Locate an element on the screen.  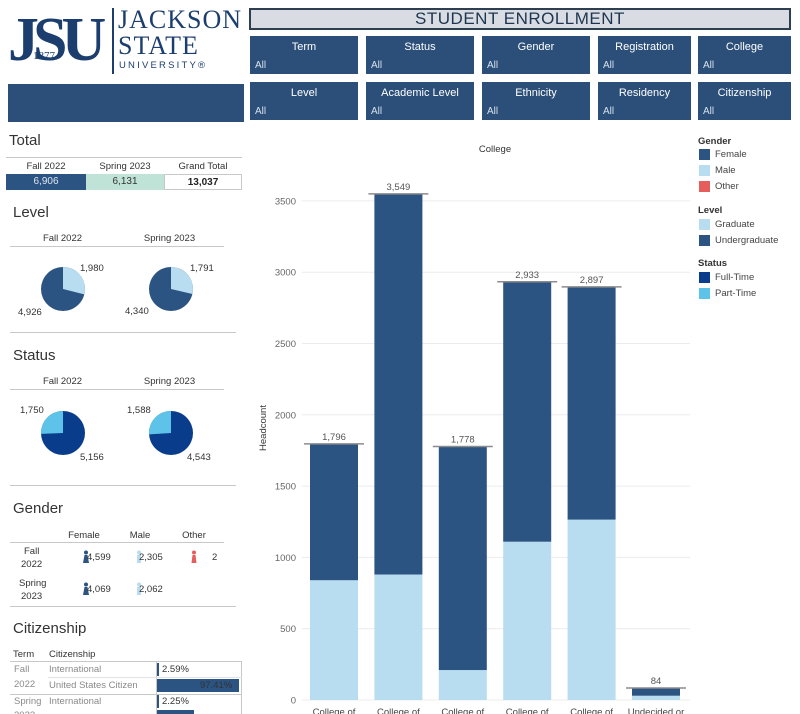
status-pie-spring is located at coordinates (171, 433).